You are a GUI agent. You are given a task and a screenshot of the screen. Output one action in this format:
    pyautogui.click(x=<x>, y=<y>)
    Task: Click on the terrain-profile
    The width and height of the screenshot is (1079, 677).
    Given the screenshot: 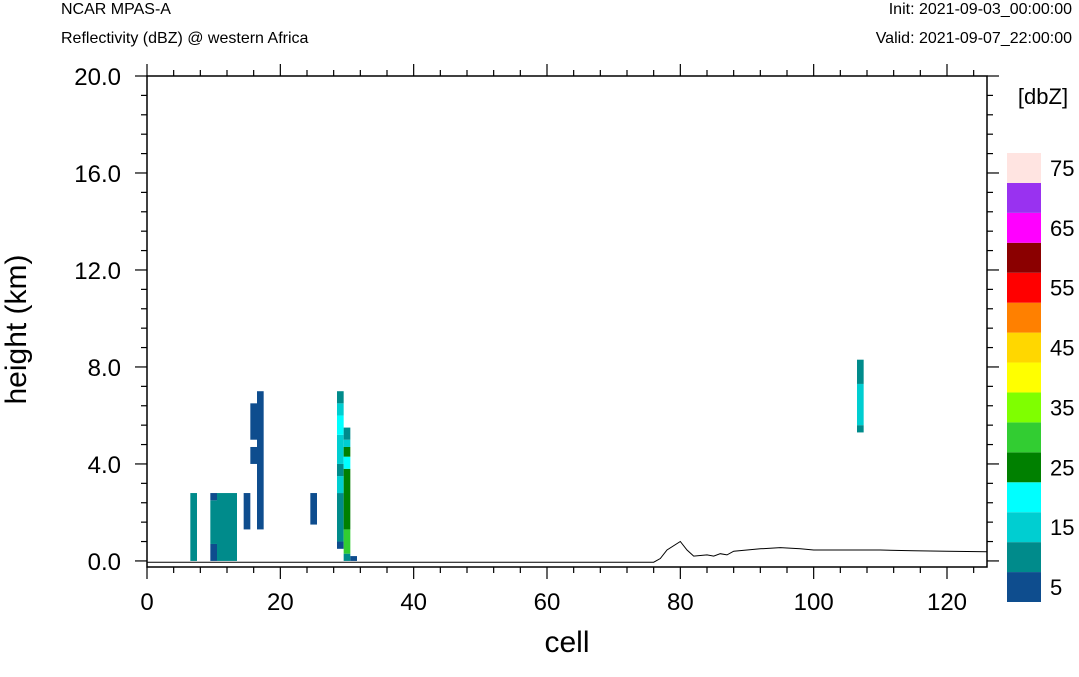 What is the action you would take?
    pyautogui.click(x=567, y=551)
    